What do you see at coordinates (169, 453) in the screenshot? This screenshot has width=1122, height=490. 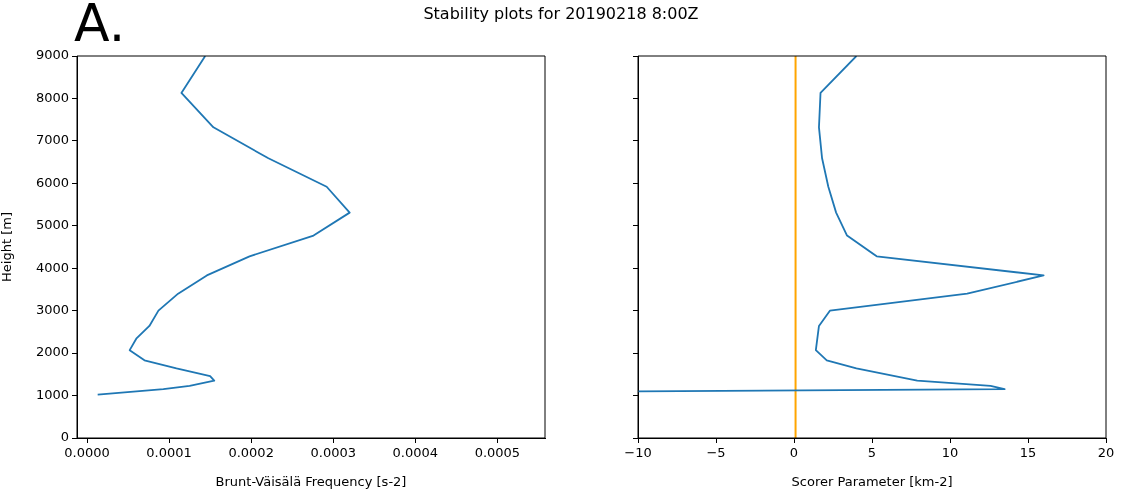 I see `x-tick-label: 0.0001` at bounding box center [169, 453].